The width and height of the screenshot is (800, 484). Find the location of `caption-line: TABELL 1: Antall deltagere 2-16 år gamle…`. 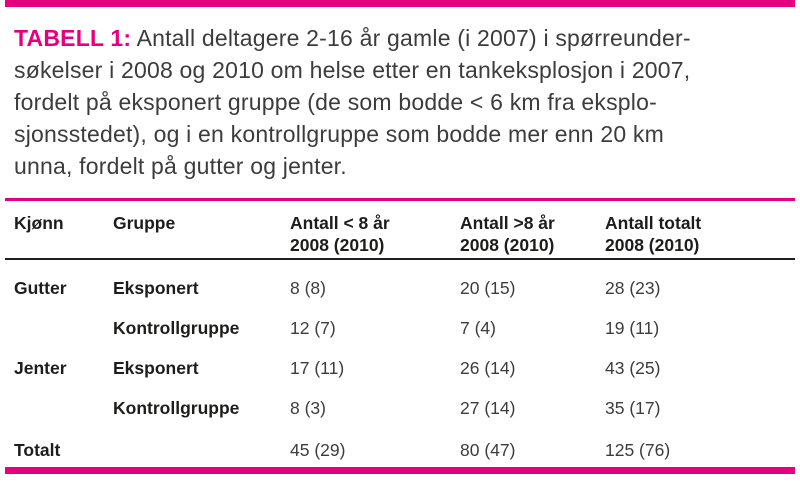

caption-line: TABELL 1: Antall deltagere 2-16 år gamle… is located at coordinates (402, 38).